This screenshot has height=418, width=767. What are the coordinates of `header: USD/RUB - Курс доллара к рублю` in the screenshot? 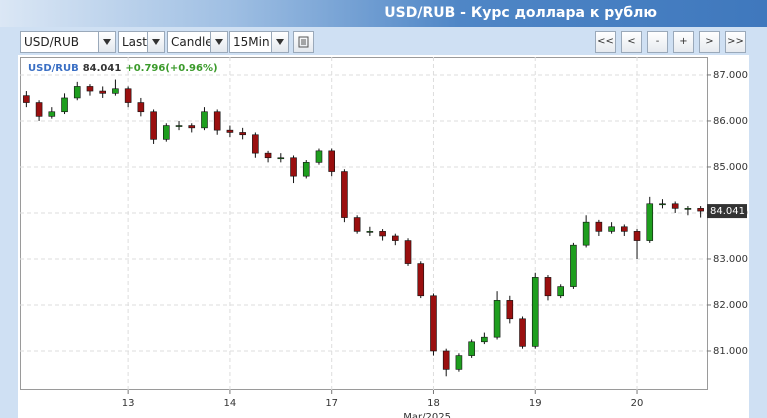 It's located at (383, 13).